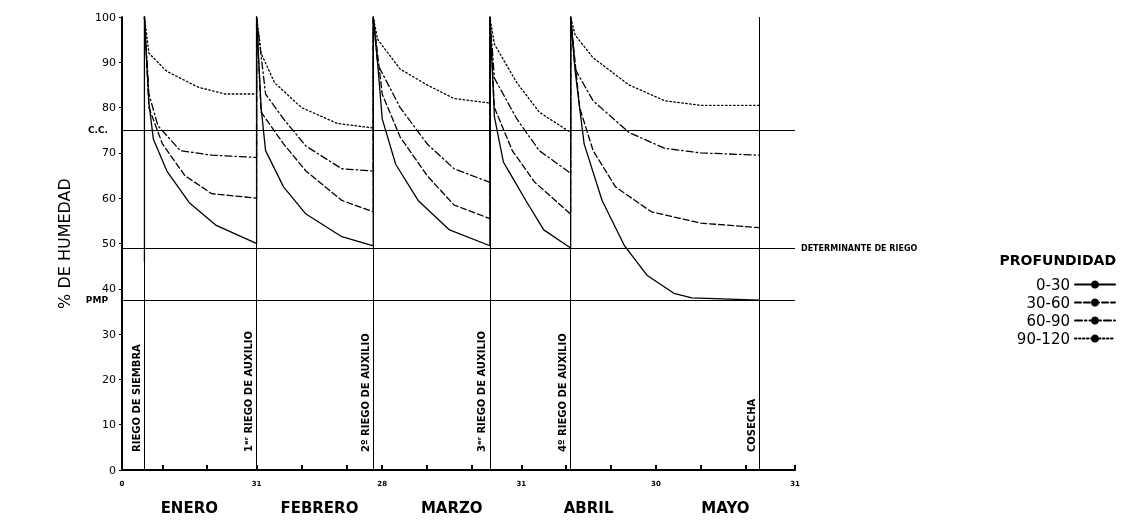  I want to click on y-tick-label: 90, so click(109, 62).